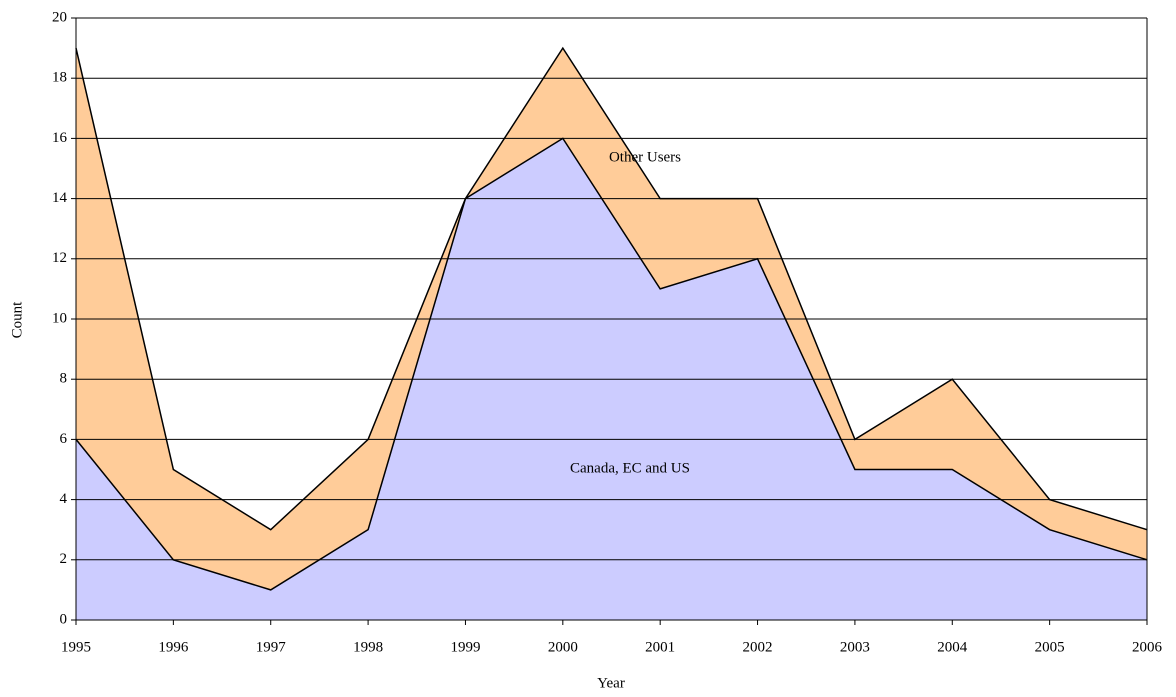 The width and height of the screenshot is (1176, 697). Describe the element at coordinates (1050, 647) in the screenshot. I see `x-tick-label: 2005` at that location.